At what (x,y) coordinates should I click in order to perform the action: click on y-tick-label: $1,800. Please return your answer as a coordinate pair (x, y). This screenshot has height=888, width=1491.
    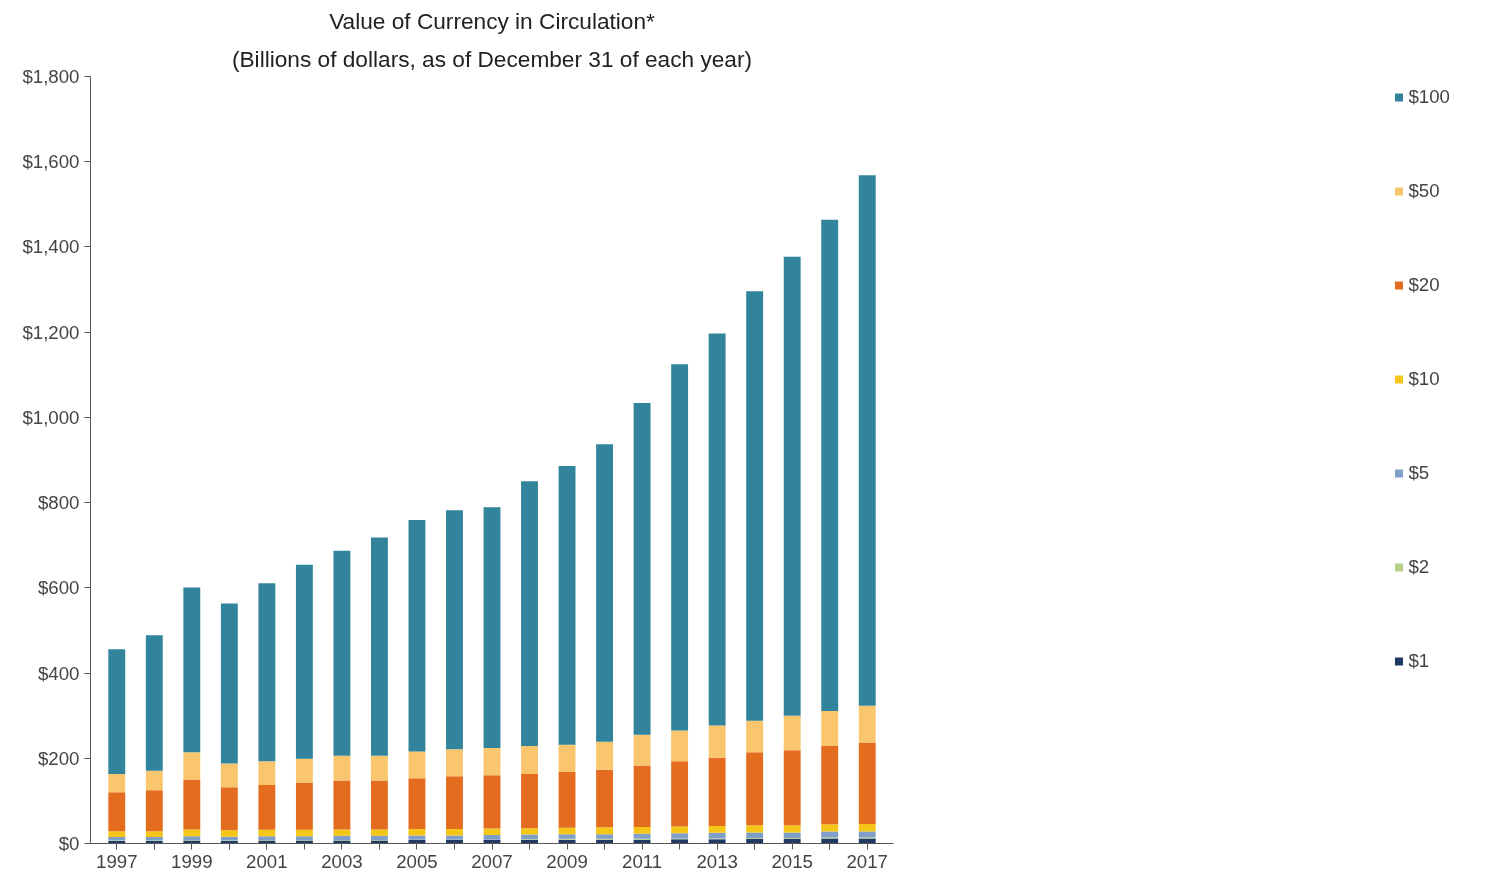
    Looking at the image, I should click on (51, 76).